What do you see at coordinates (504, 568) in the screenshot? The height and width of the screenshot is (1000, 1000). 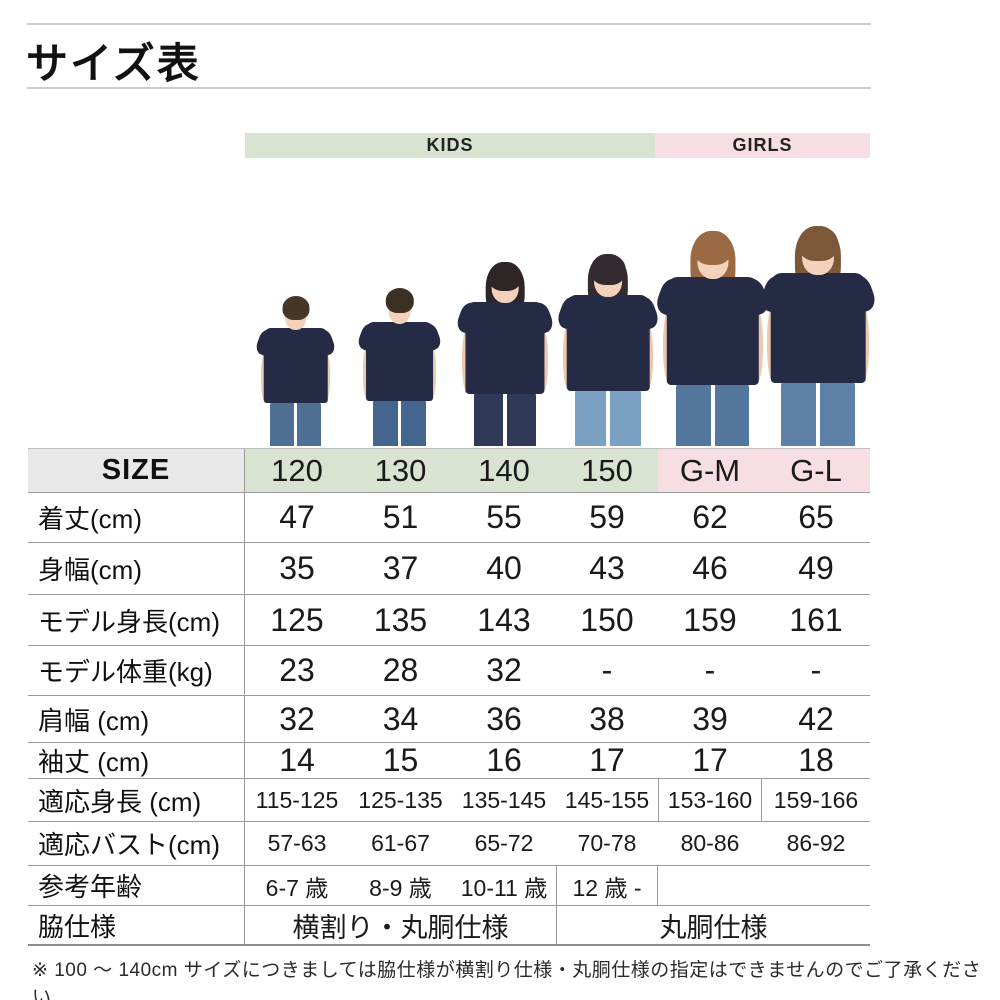 I see `cell: 40` at bounding box center [504, 568].